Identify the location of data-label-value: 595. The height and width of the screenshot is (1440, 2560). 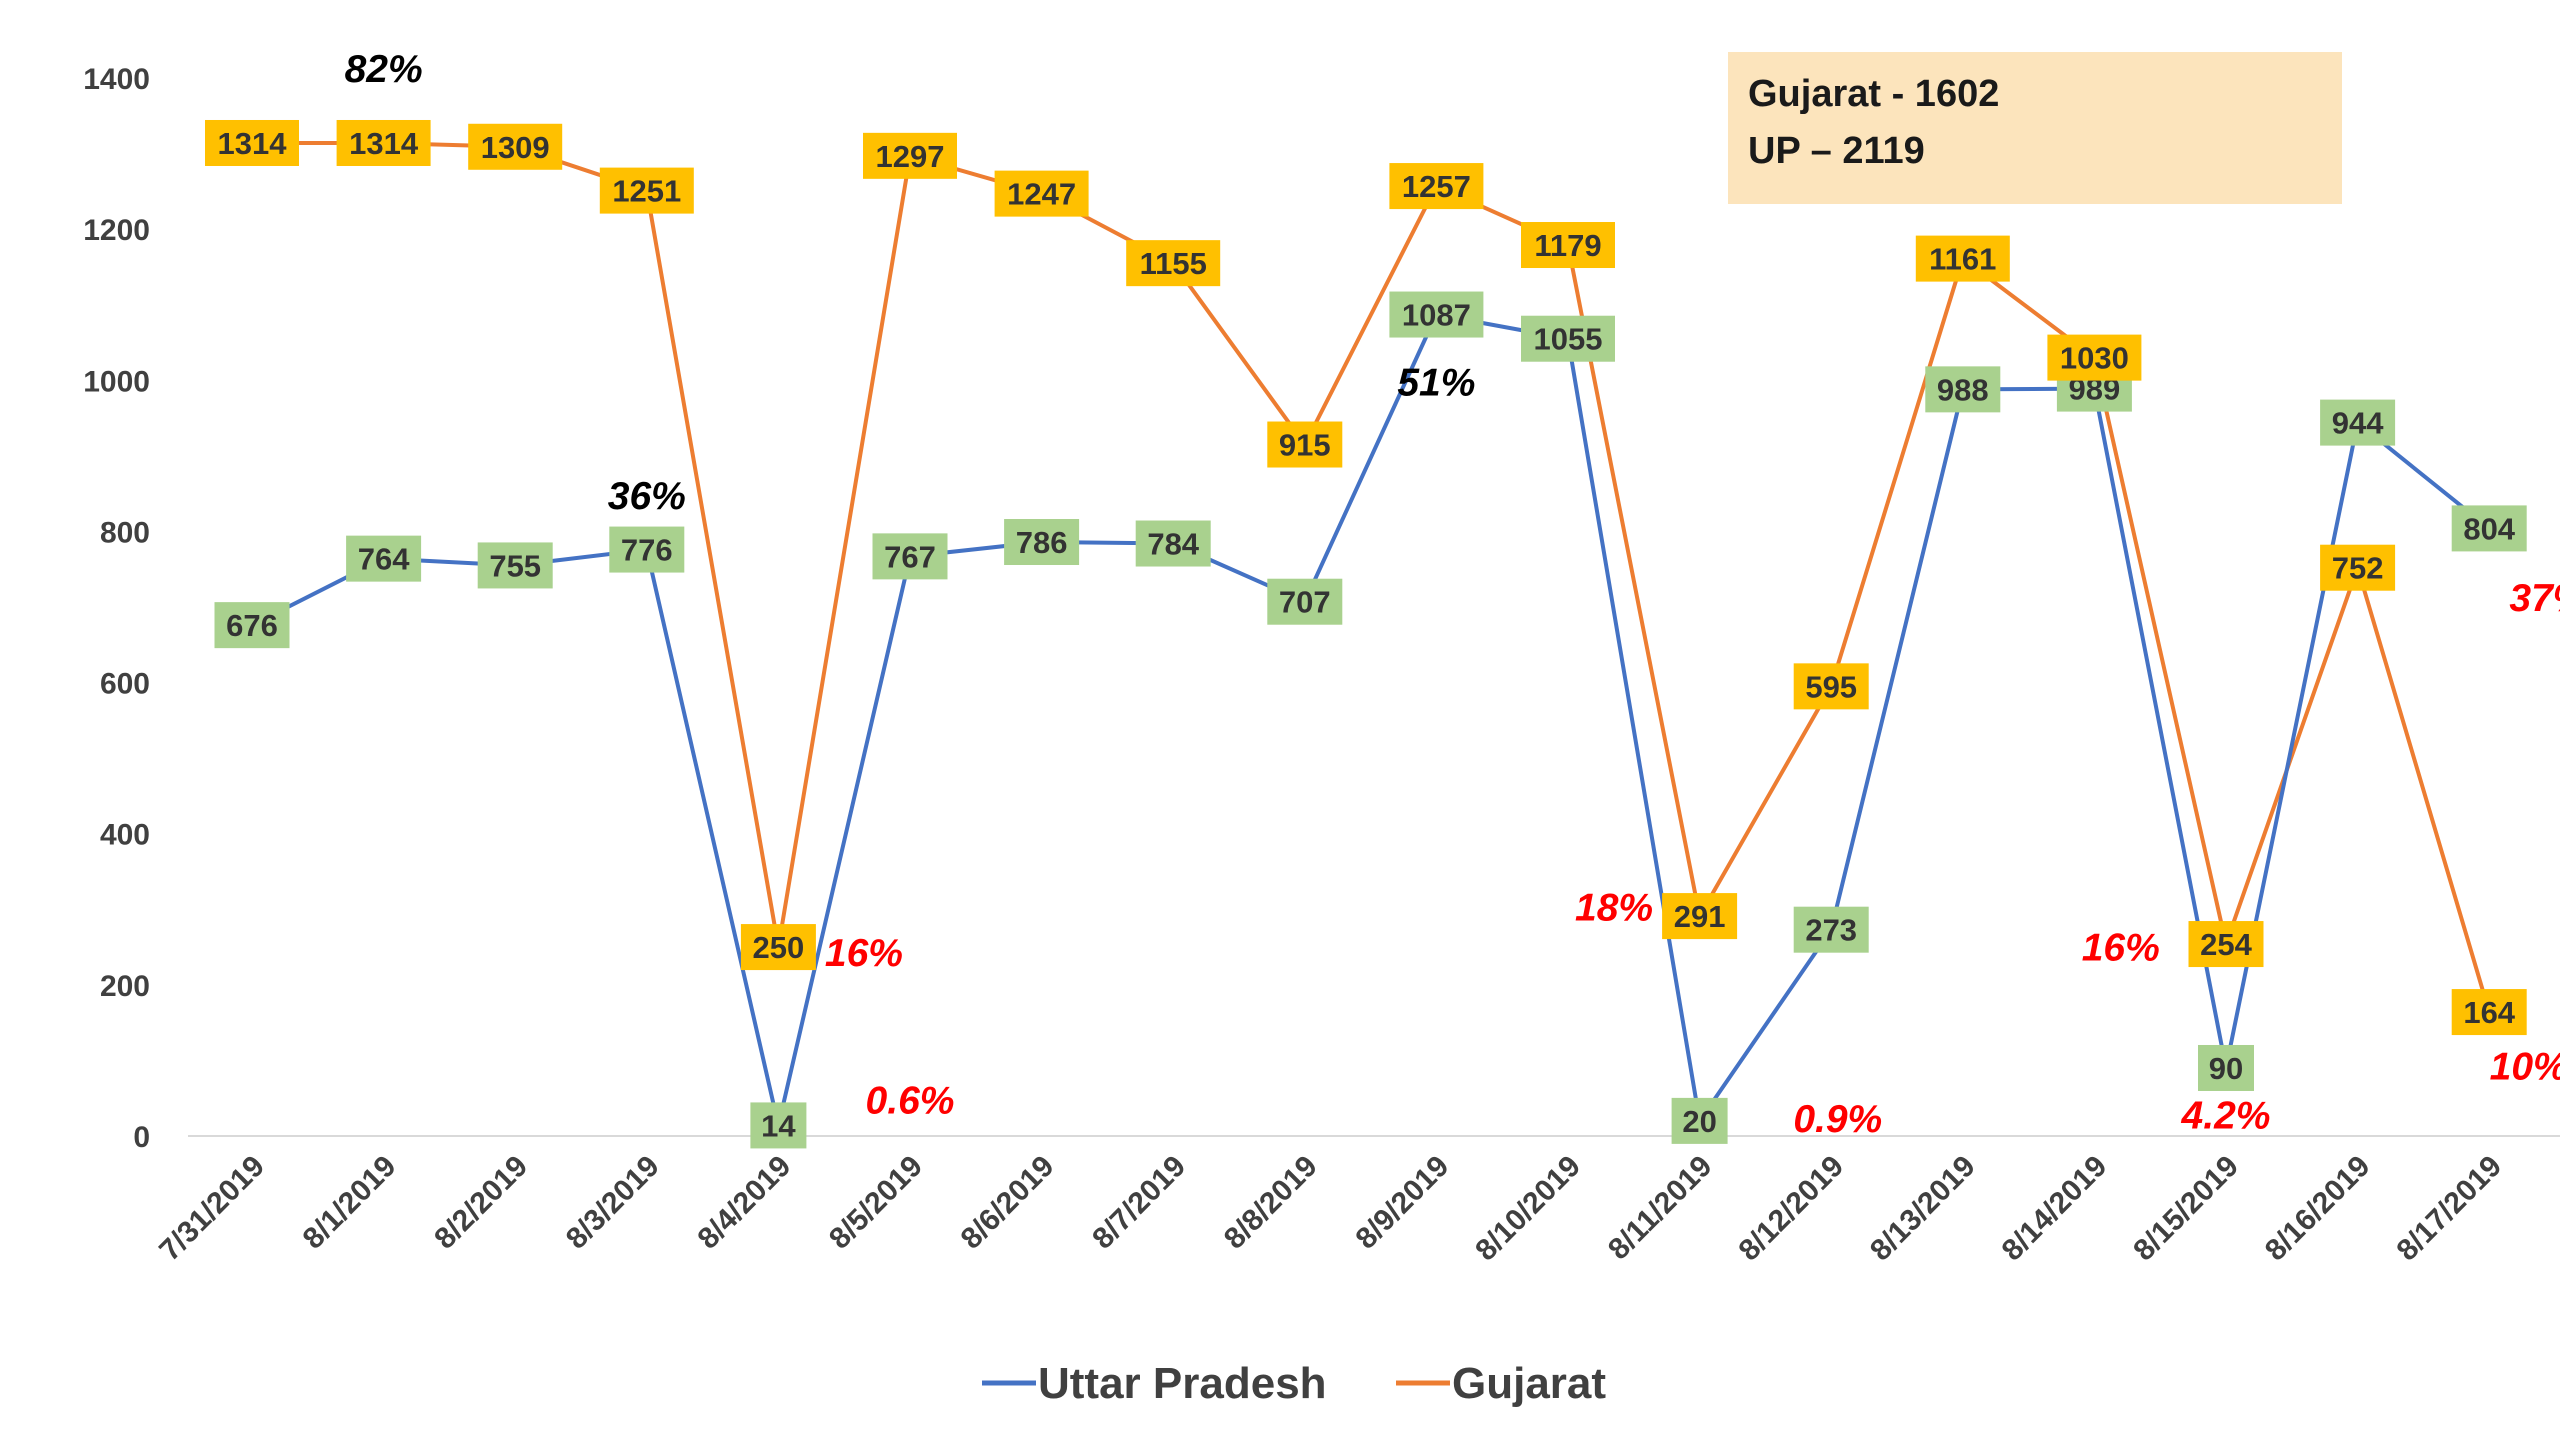
(1831, 686).